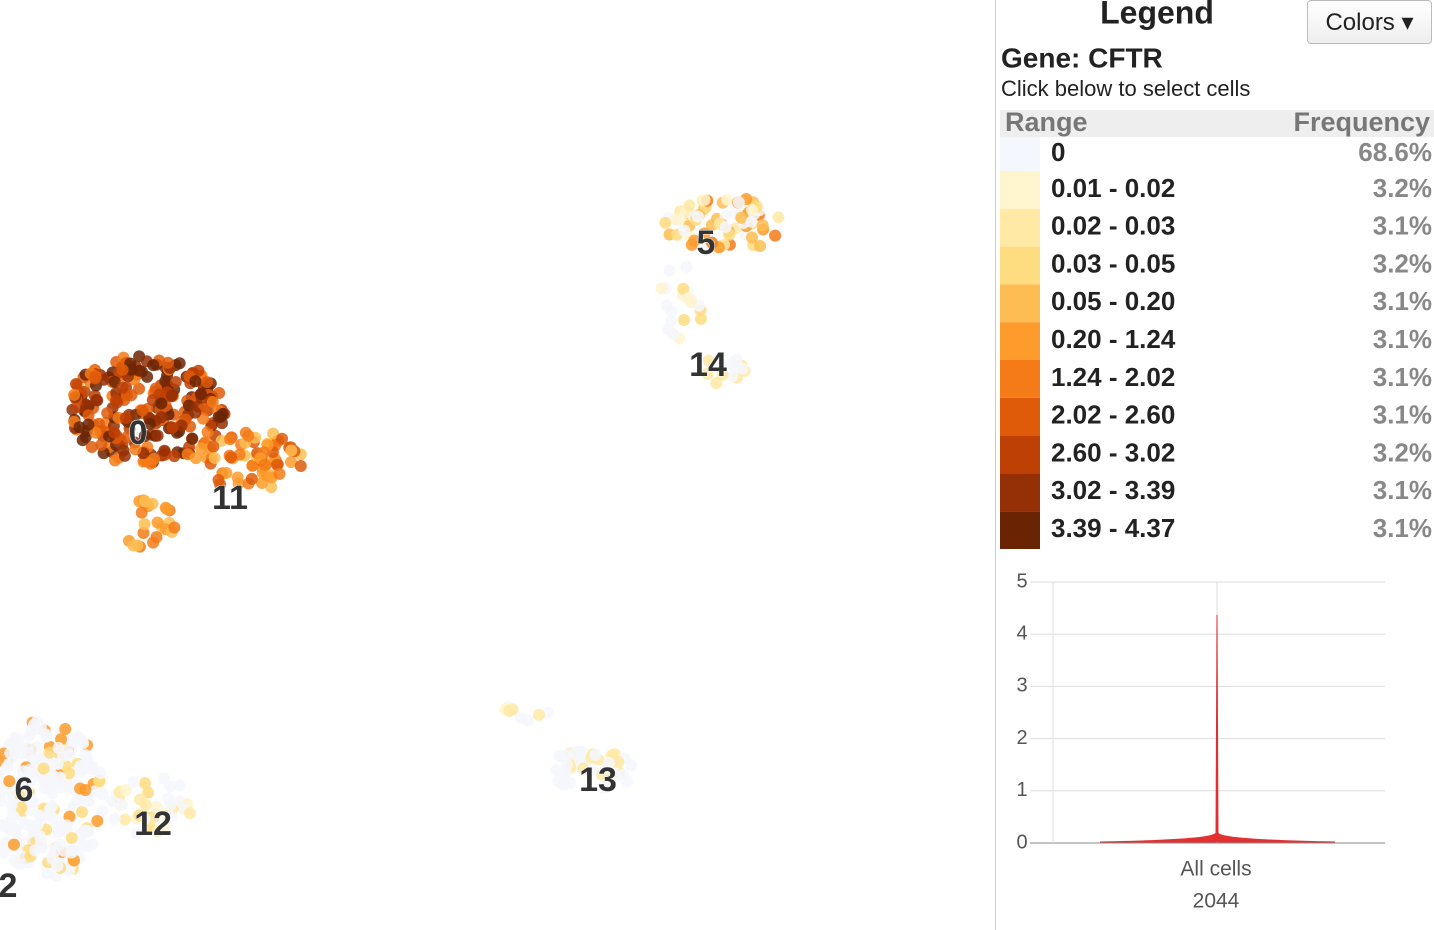 The height and width of the screenshot is (930, 1434). I want to click on legend-range: 3.39 - 4.37, so click(1113, 528).